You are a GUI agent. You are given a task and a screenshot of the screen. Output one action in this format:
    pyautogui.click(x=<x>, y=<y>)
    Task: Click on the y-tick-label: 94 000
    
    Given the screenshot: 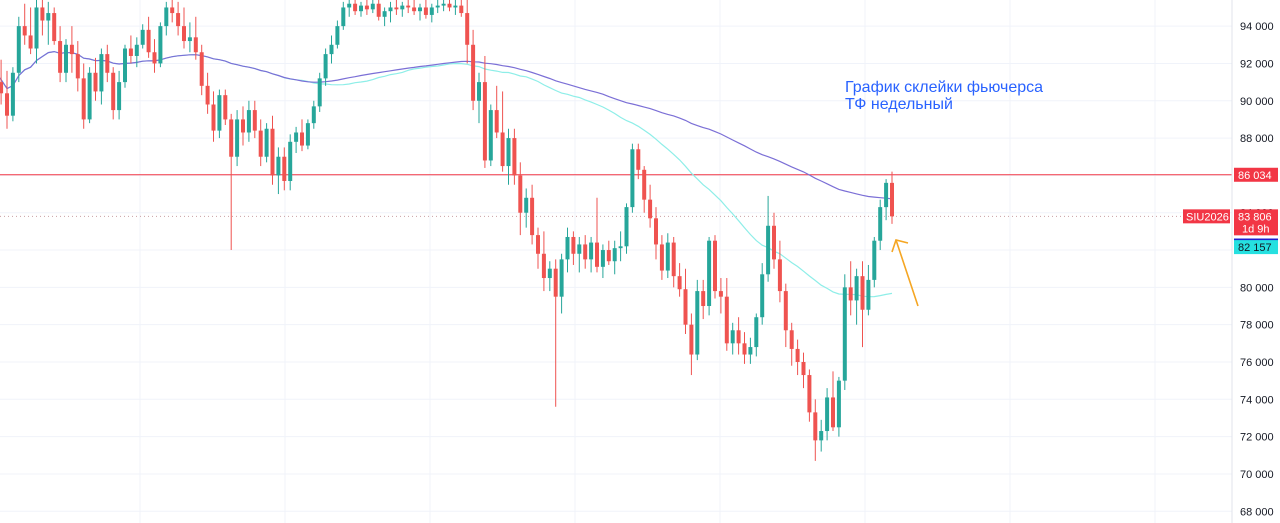 What is the action you would take?
    pyautogui.click(x=1257, y=27)
    